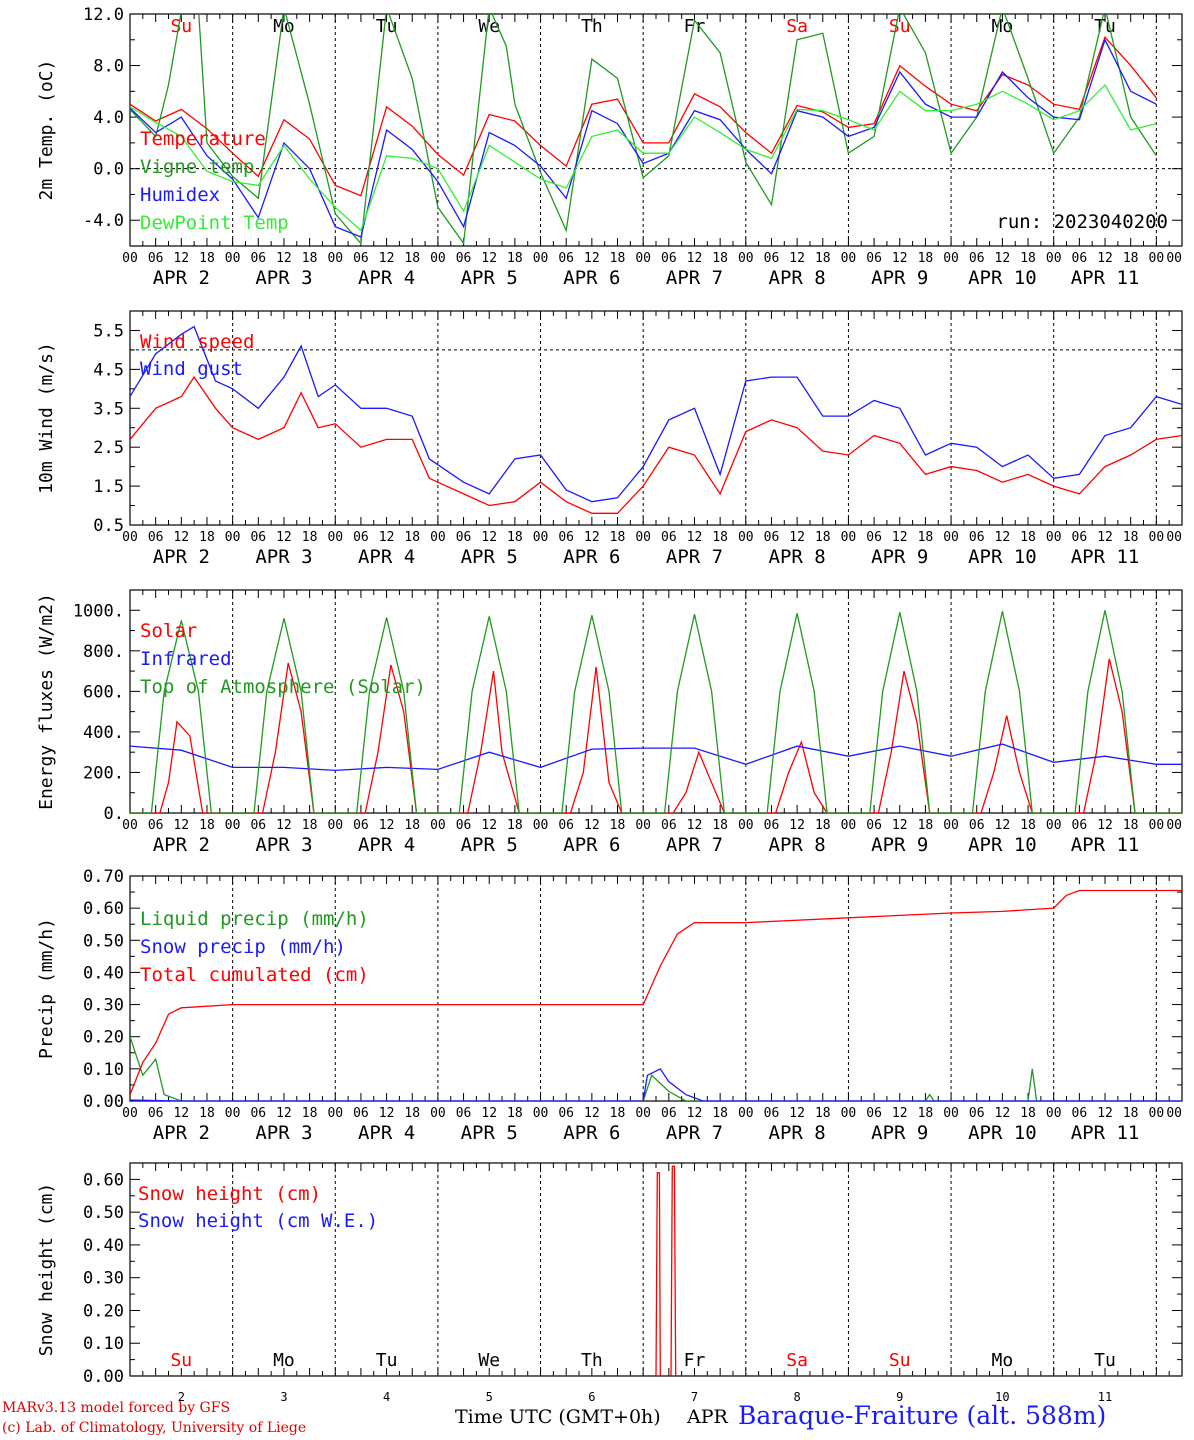 Image resolution: width=1194 pixels, height=1440 pixels. What do you see at coordinates (899, 1397) in the screenshot?
I see `date-label: 9` at bounding box center [899, 1397].